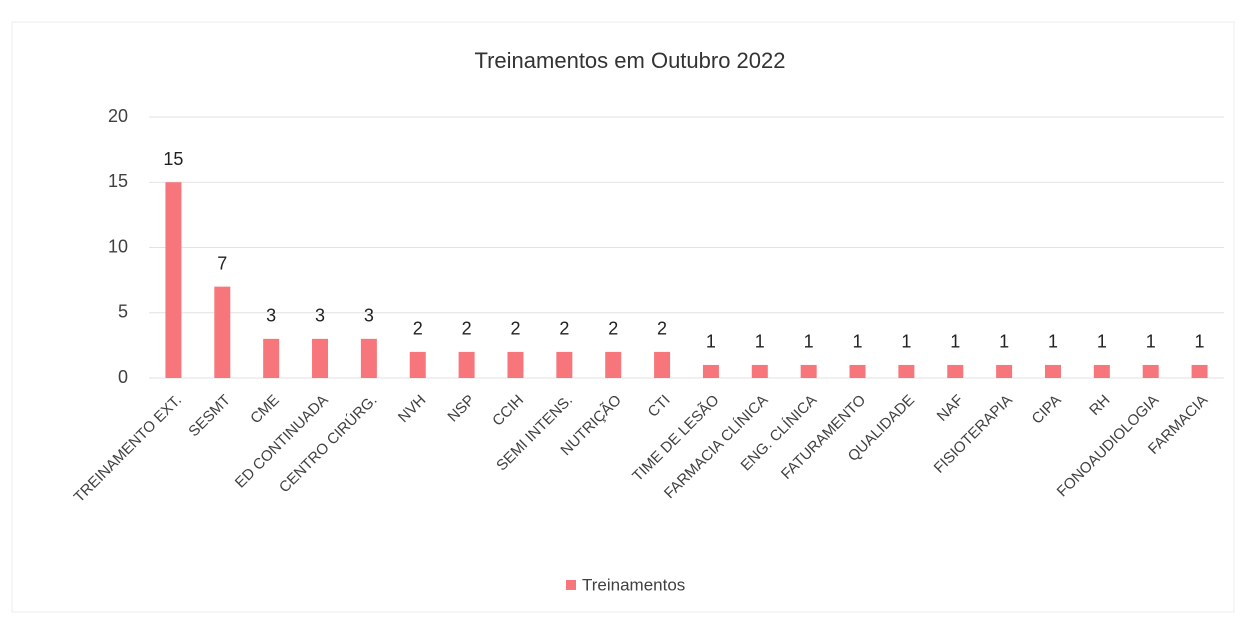 The image size is (1242, 620). I want to click on y-tick-label: 15, so click(118, 181).